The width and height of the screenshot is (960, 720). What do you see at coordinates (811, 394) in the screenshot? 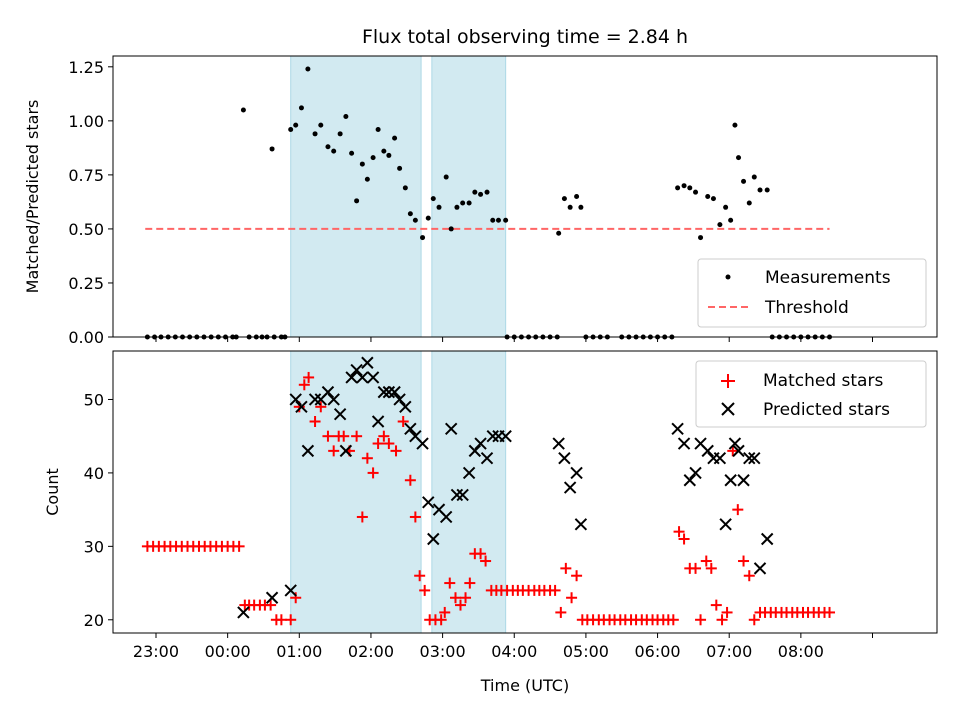
I see `bottom-legend-box` at bounding box center [811, 394].